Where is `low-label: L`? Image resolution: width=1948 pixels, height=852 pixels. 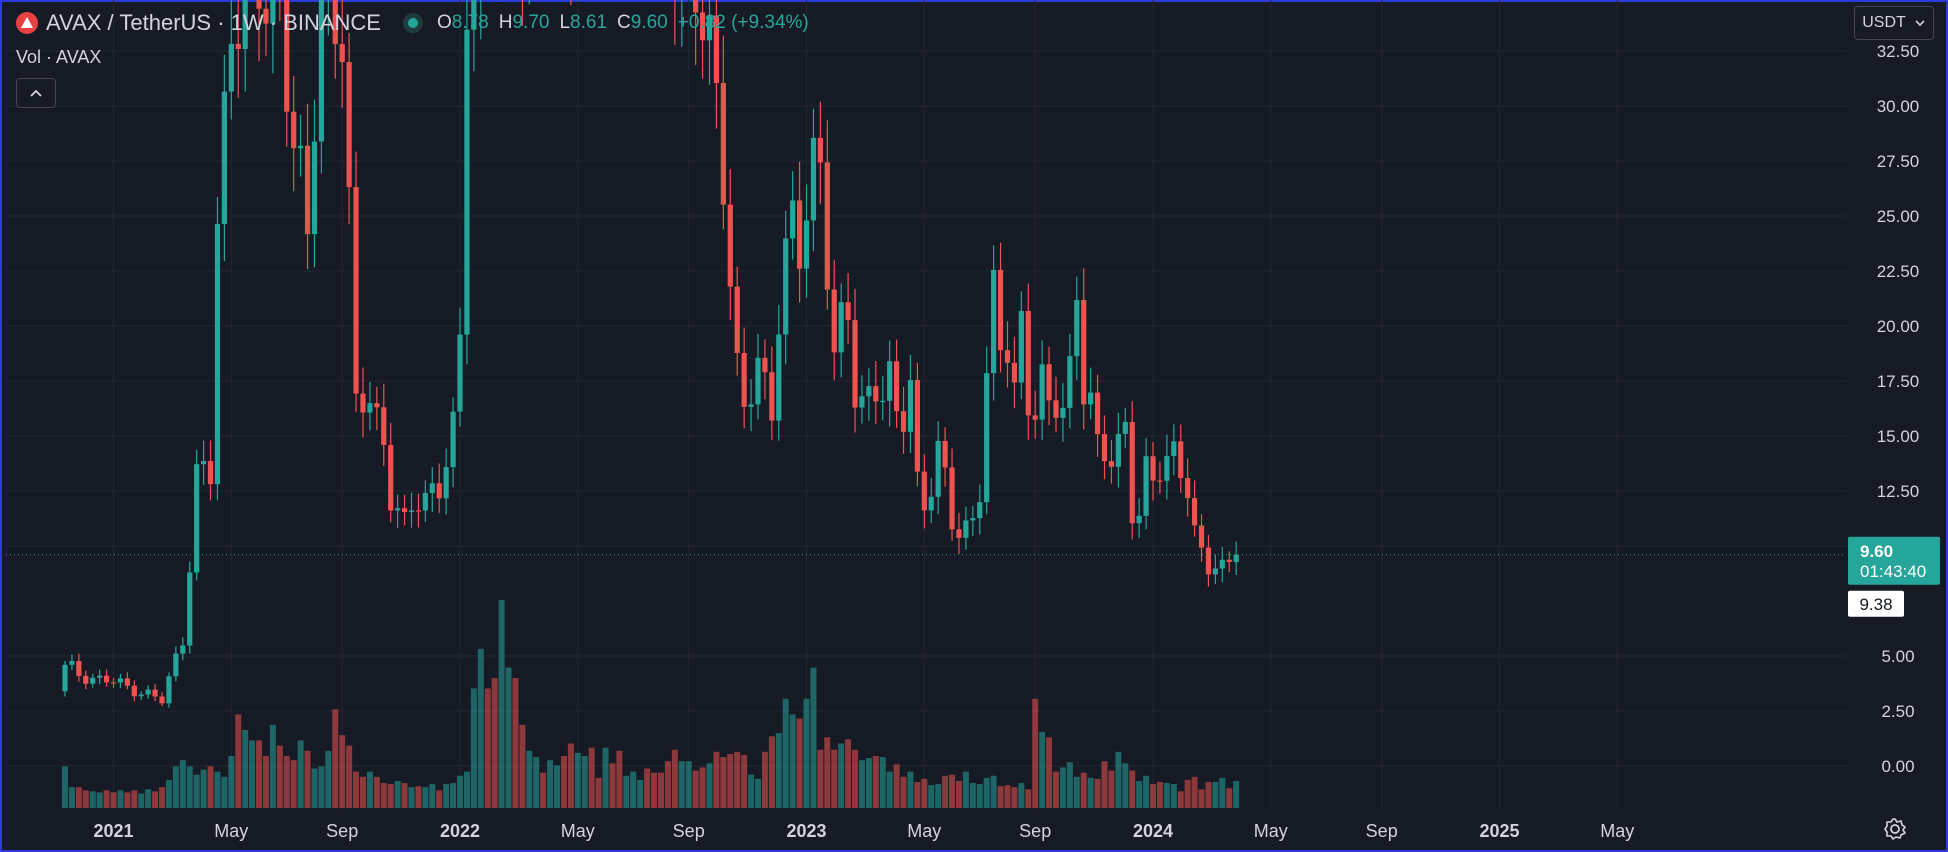 low-label: L is located at coordinates (565, 22).